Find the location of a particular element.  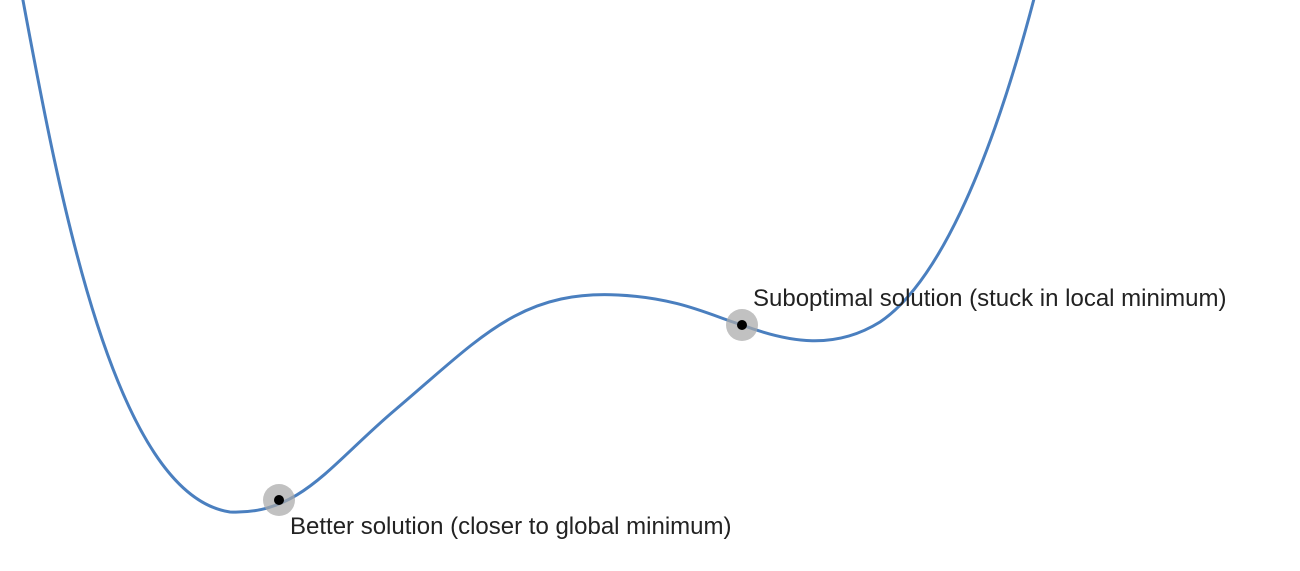

local-minimum-dot is located at coordinates (742, 325).